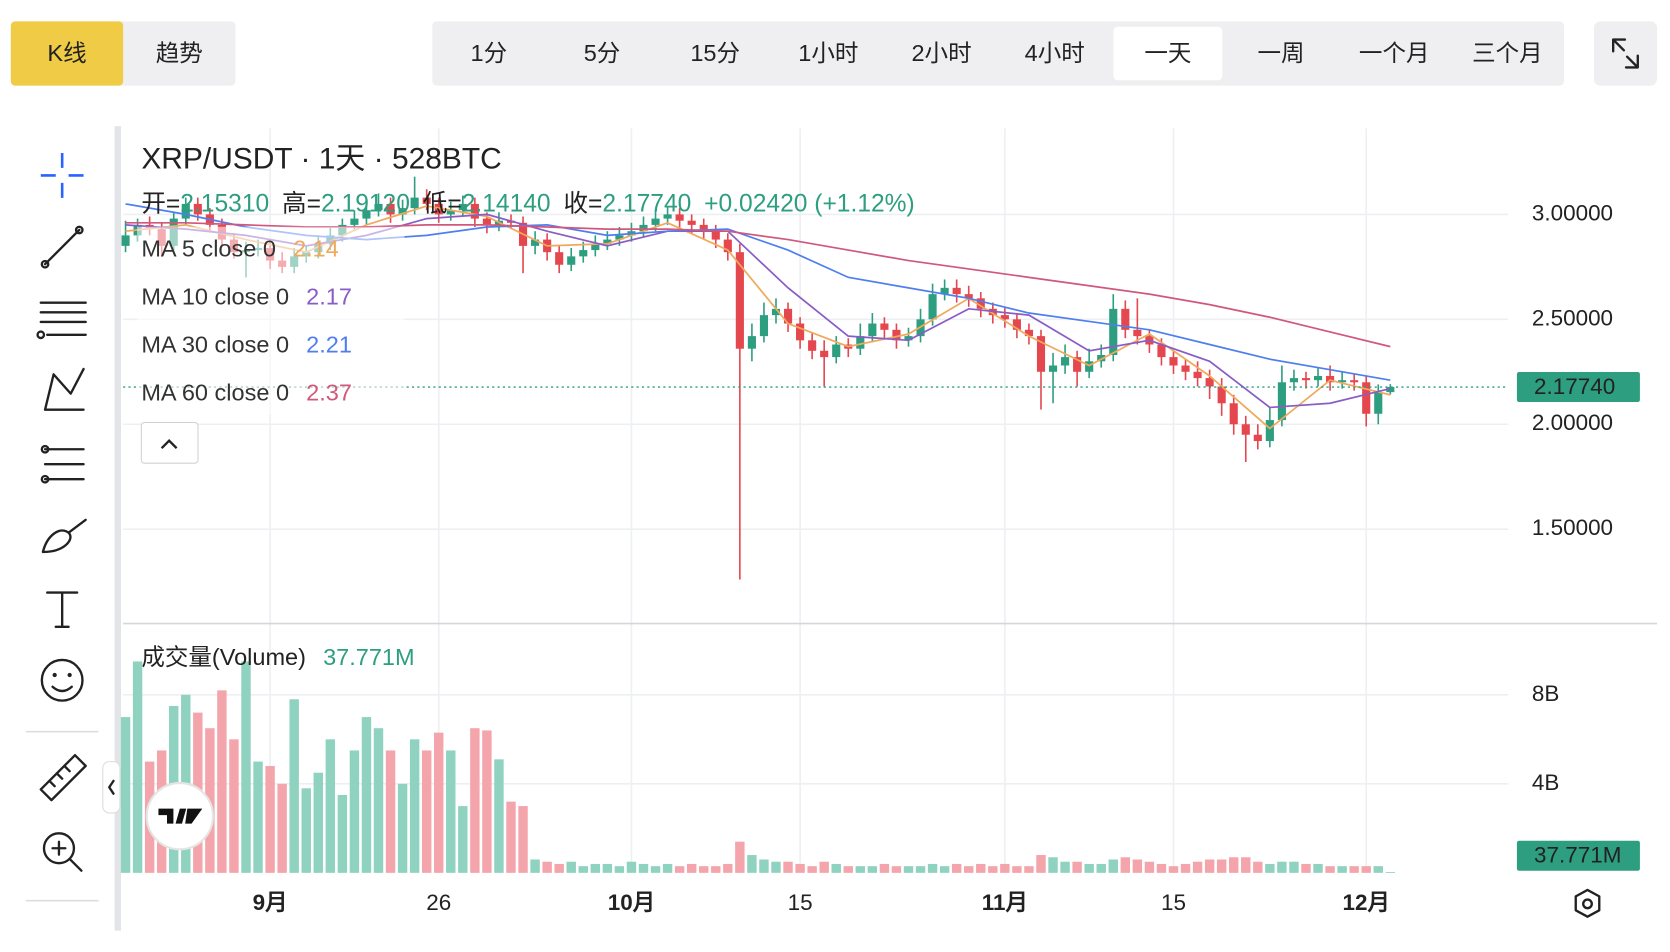  What do you see at coordinates (62, 680) in the screenshot?
I see `emoji-icon` at bounding box center [62, 680].